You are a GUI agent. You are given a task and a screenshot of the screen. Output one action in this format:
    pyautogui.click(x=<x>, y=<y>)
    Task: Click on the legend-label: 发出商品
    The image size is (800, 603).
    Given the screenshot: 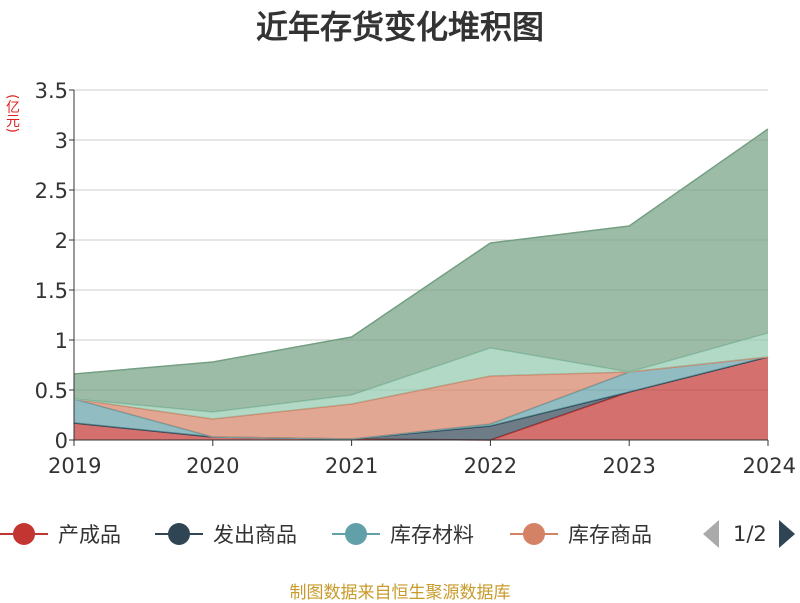 What is the action you would take?
    pyautogui.click(x=255, y=535)
    